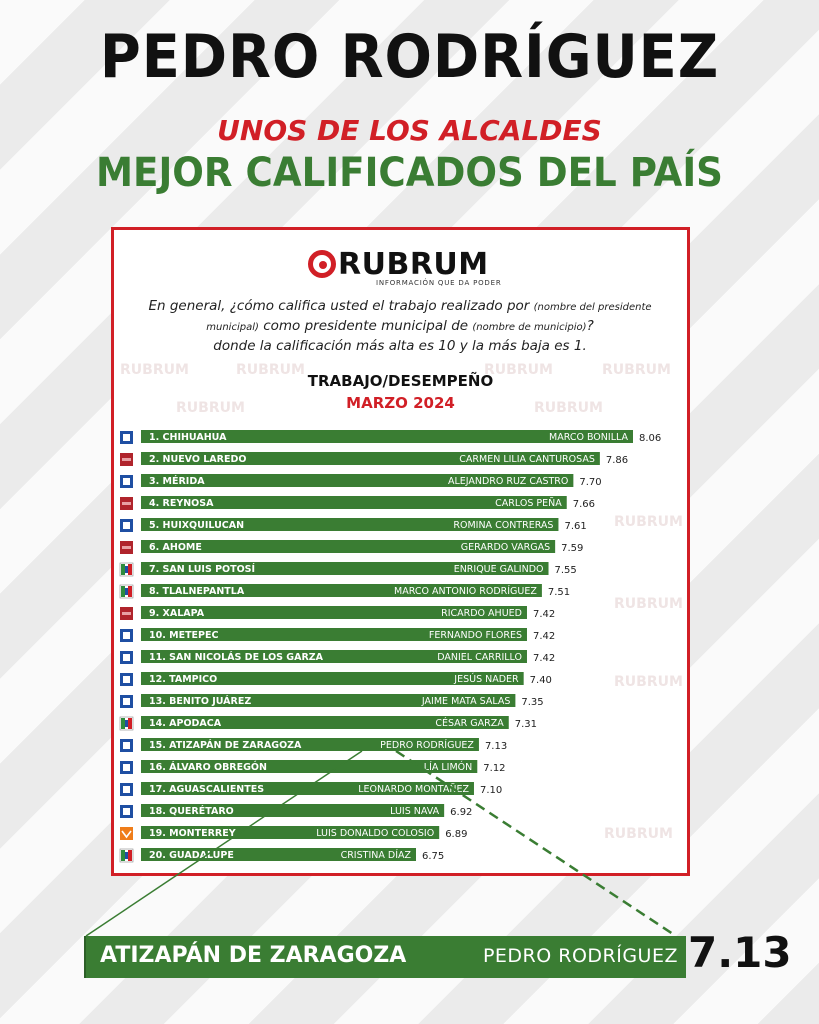 The width and height of the screenshot is (819, 1024). Describe the element at coordinates (253, 955) in the screenshot. I see `highlight-city: ATIZAPÁN DE ZARAGOZA` at that location.